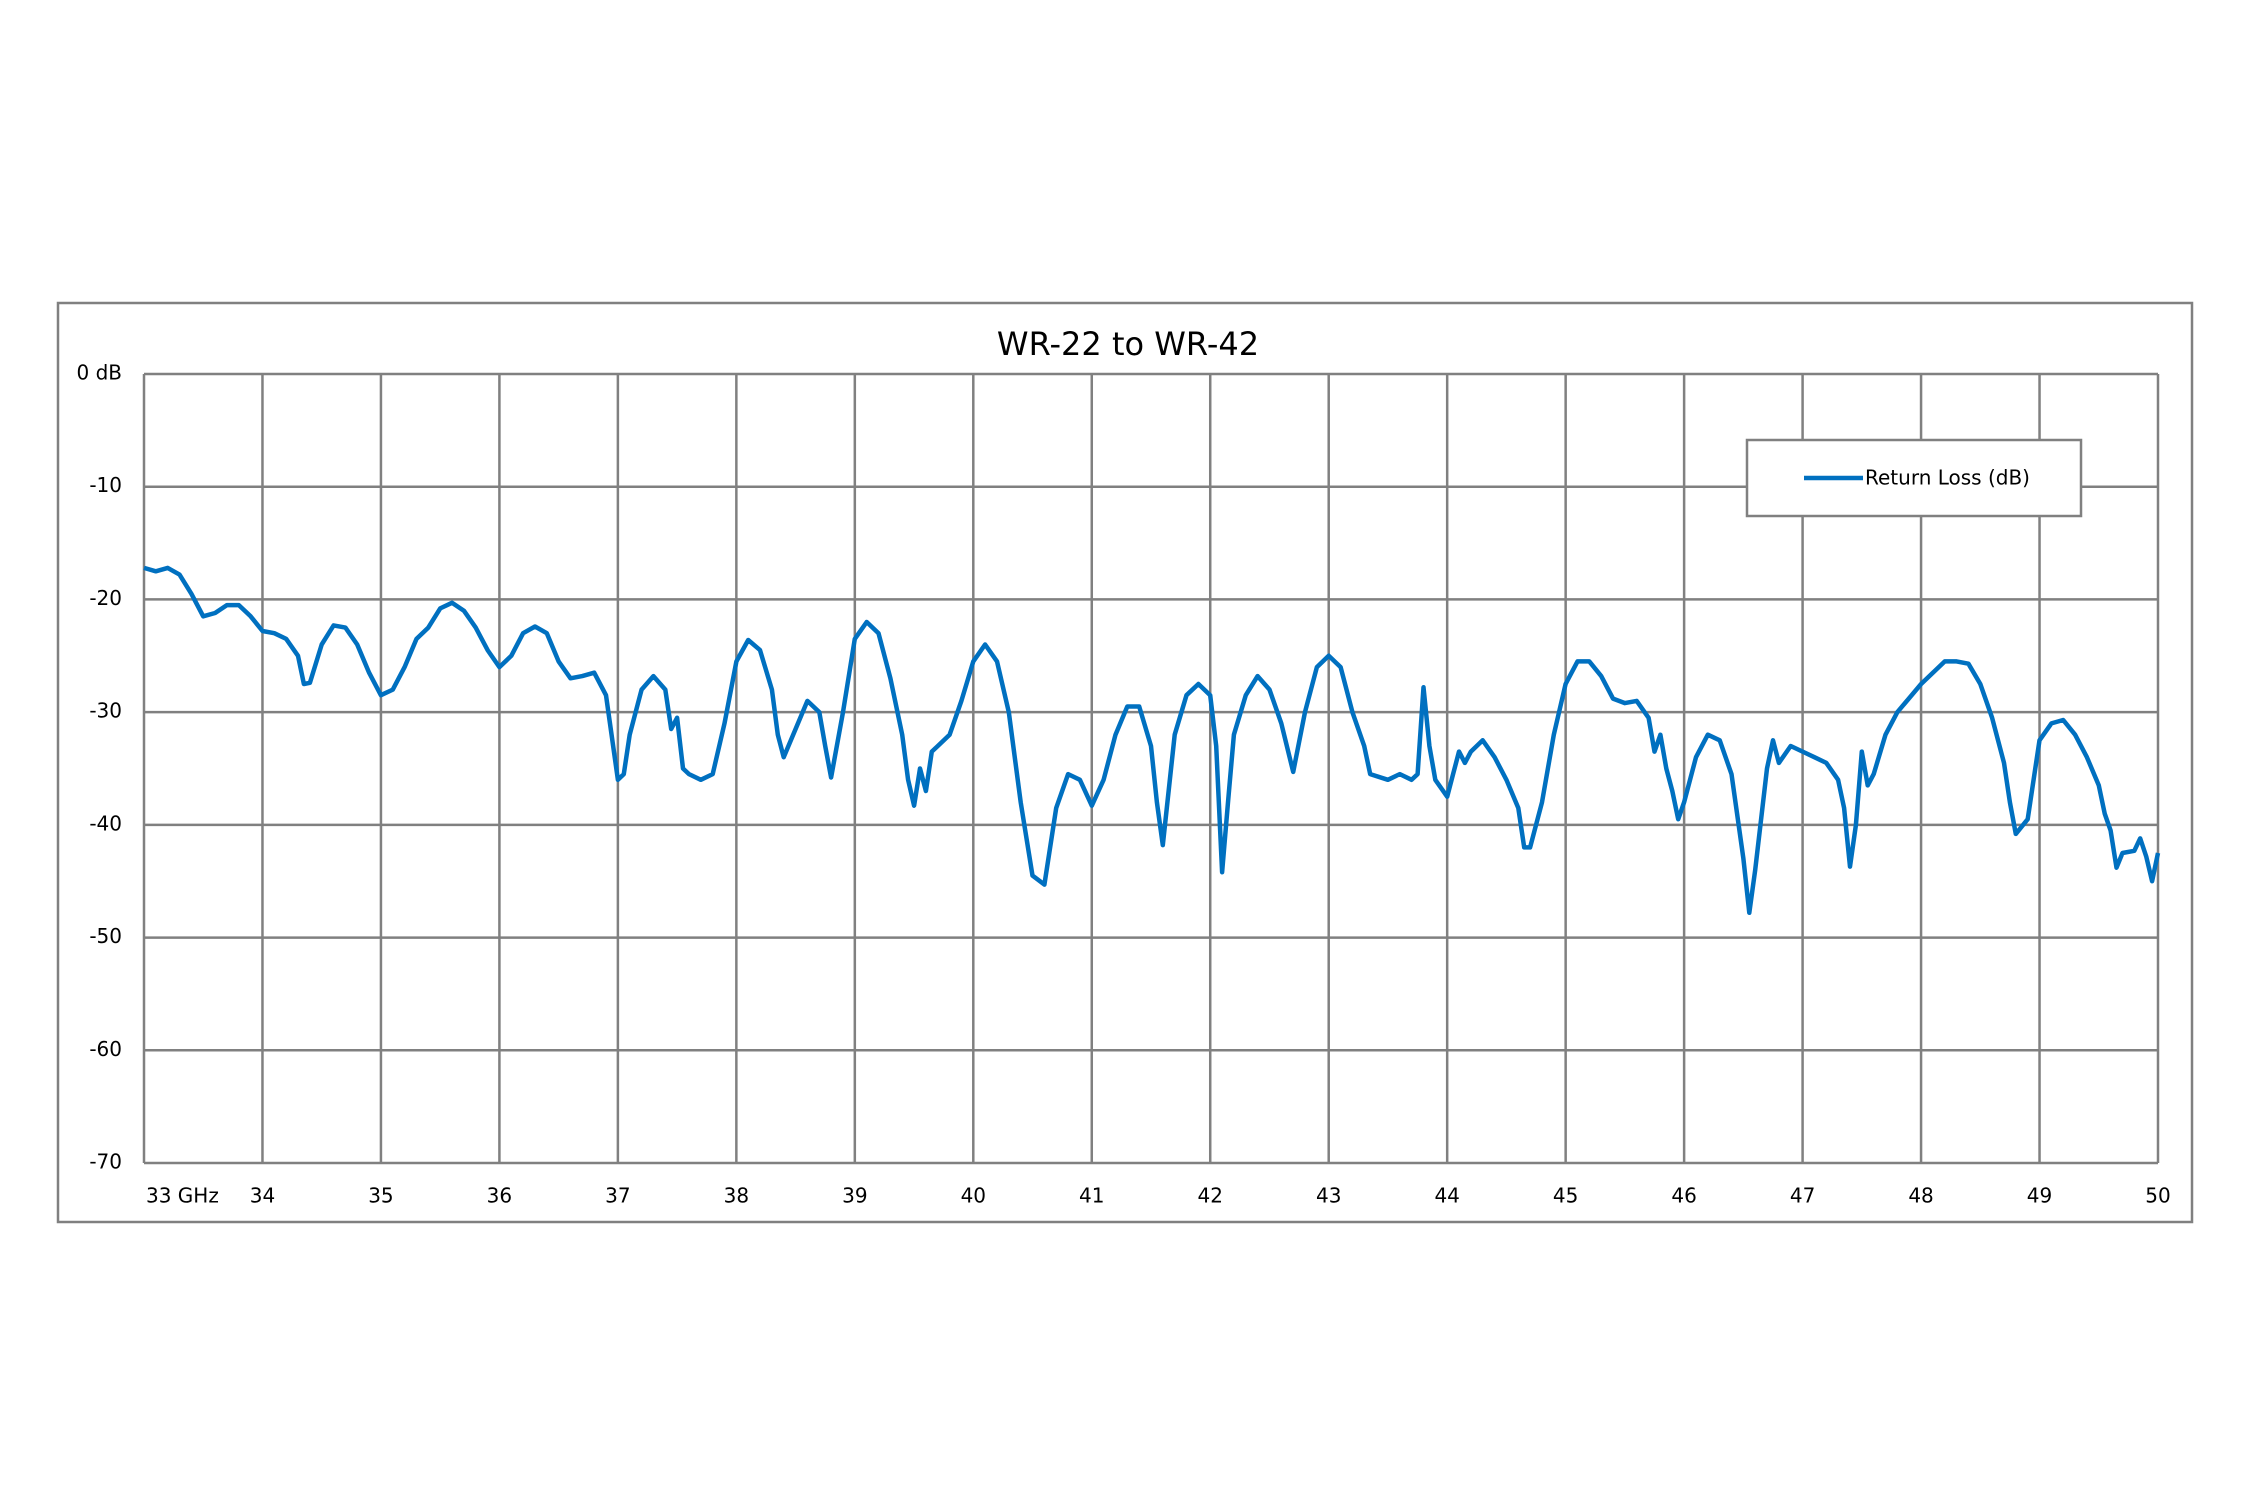 The height and width of the screenshot is (1500, 2250). I want to click on x-tick-label: 33 GHz, so click(182, 1196).